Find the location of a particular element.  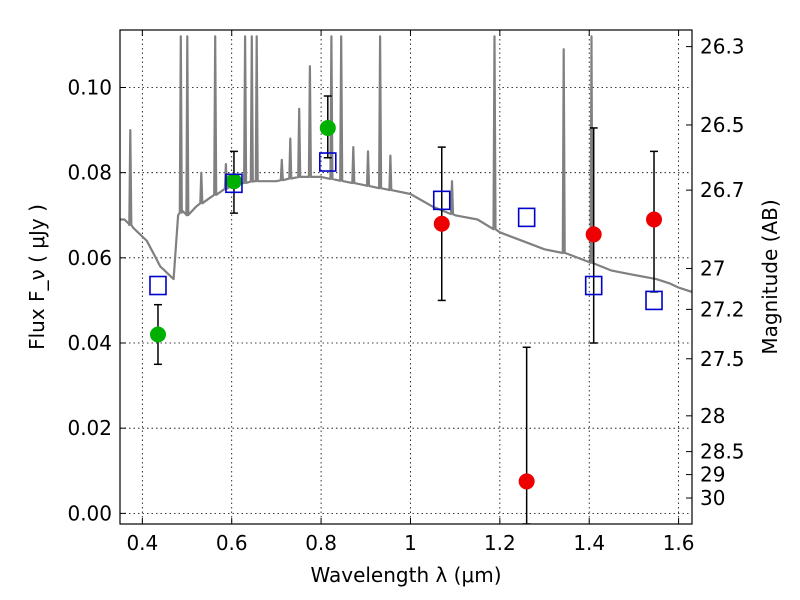

right-tick-label: 30 is located at coordinates (712, 498).